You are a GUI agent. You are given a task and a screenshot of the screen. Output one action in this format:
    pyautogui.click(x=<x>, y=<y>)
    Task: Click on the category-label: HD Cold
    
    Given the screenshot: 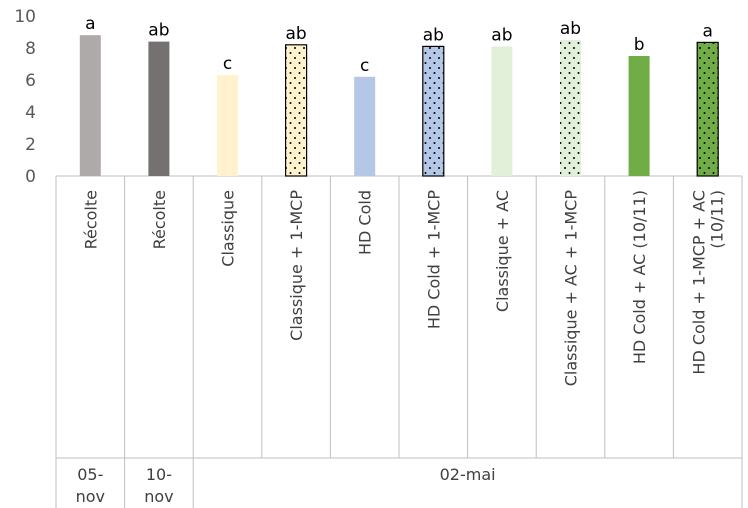 What is the action you would take?
    pyautogui.click(x=365, y=222)
    